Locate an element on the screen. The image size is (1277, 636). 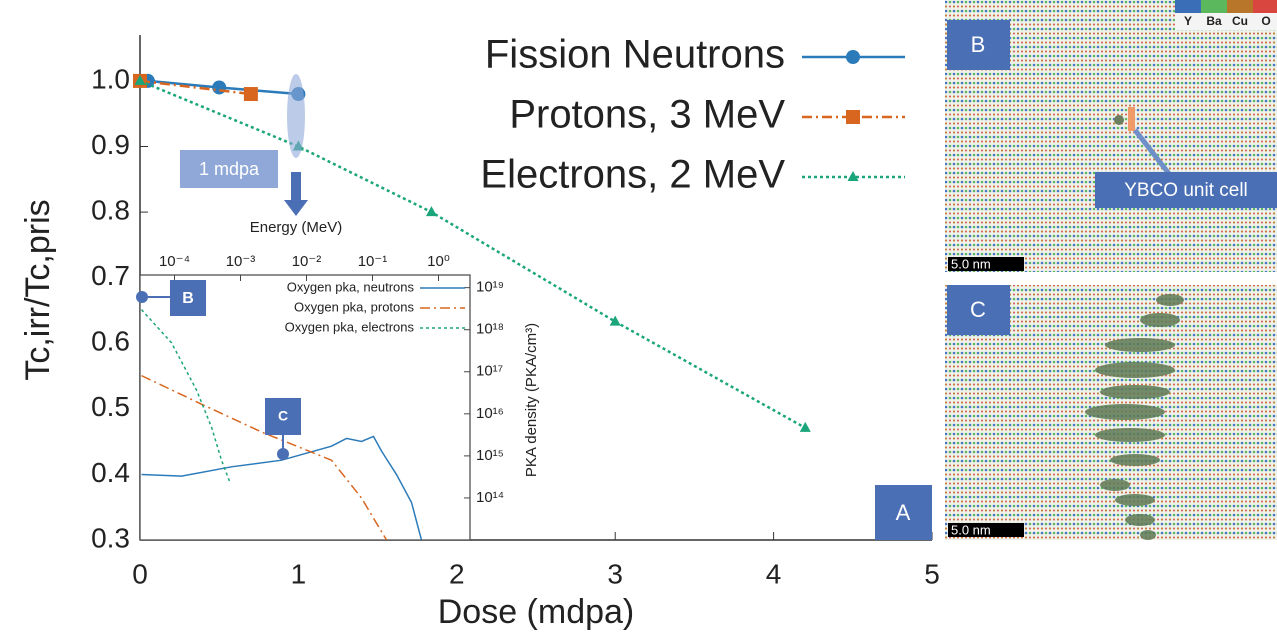
legend-label: Oxygen pka, electrons is located at coordinates (350, 326).